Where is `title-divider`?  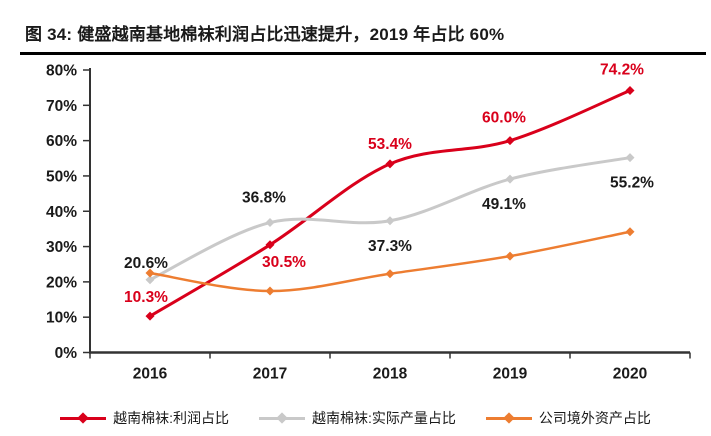 title-divider is located at coordinates (363, 53).